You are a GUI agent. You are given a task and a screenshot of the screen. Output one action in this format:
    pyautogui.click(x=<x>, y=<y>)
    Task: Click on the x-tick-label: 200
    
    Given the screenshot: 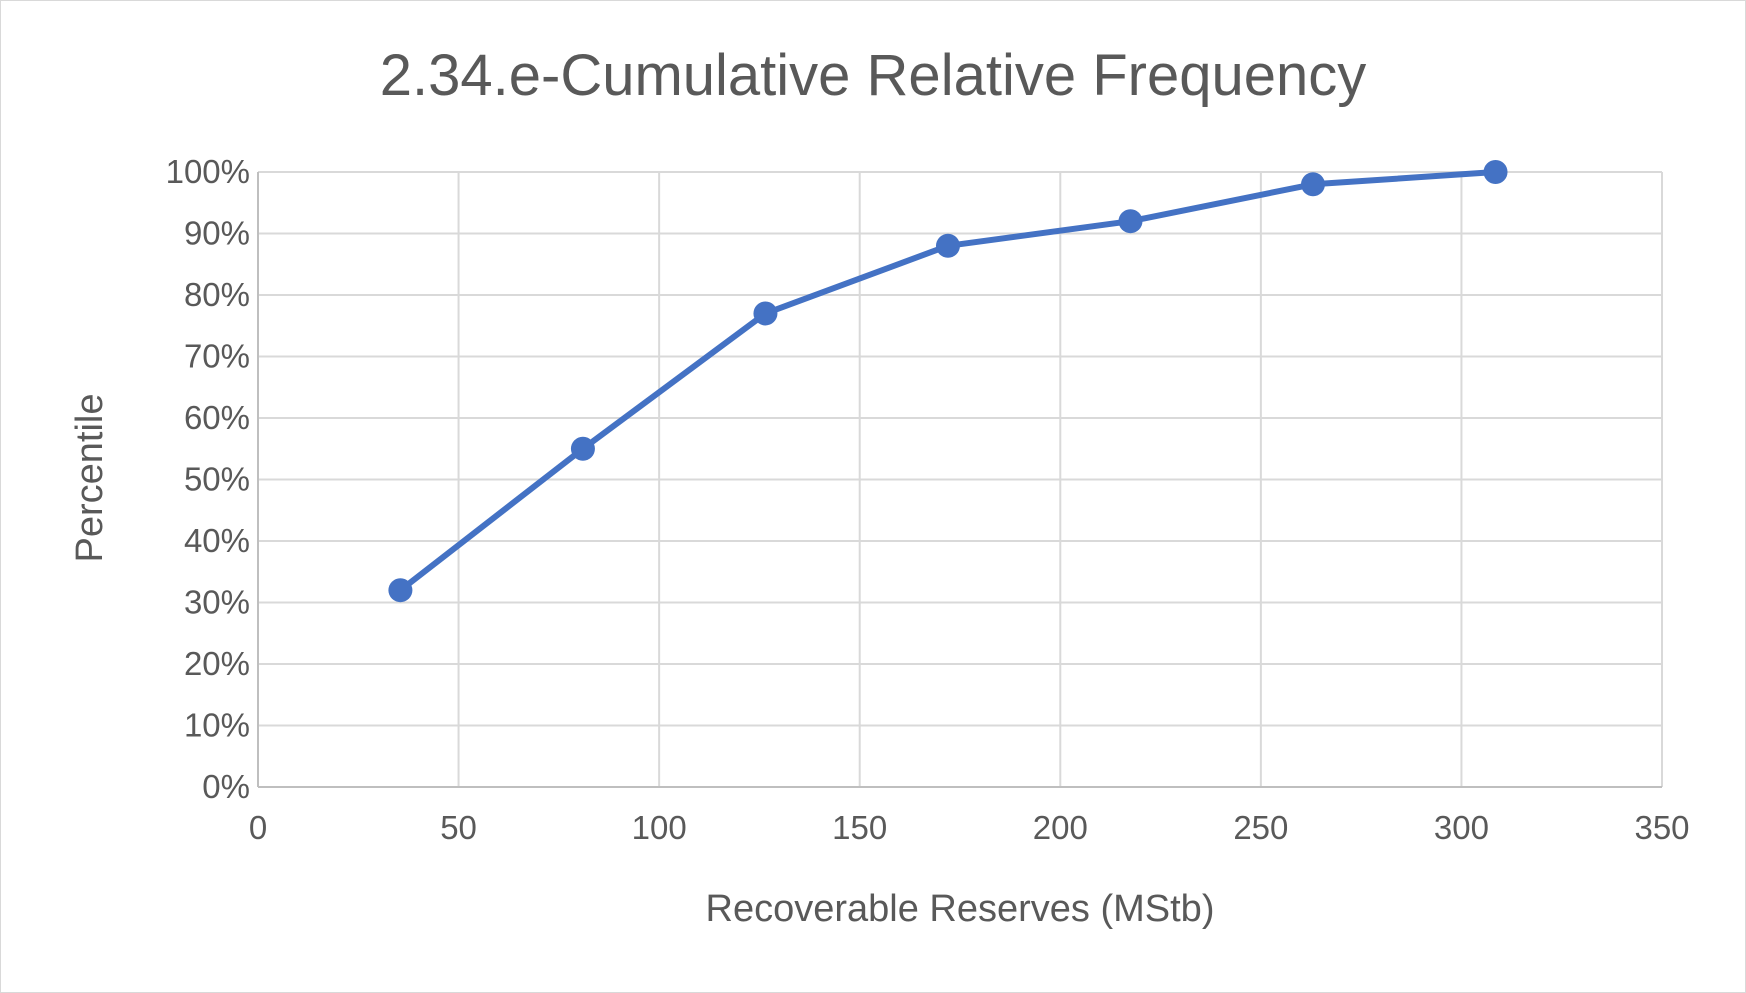 What is the action you would take?
    pyautogui.click(x=1060, y=827)
    